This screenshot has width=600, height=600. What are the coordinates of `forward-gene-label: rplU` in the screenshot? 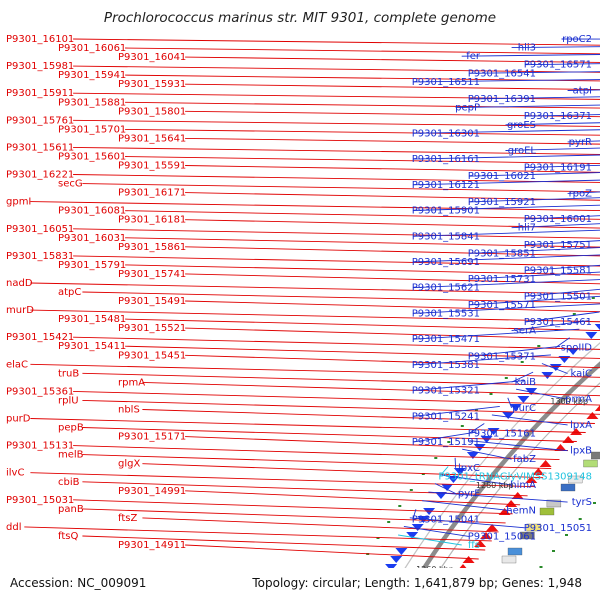 It's located at (68, 400).